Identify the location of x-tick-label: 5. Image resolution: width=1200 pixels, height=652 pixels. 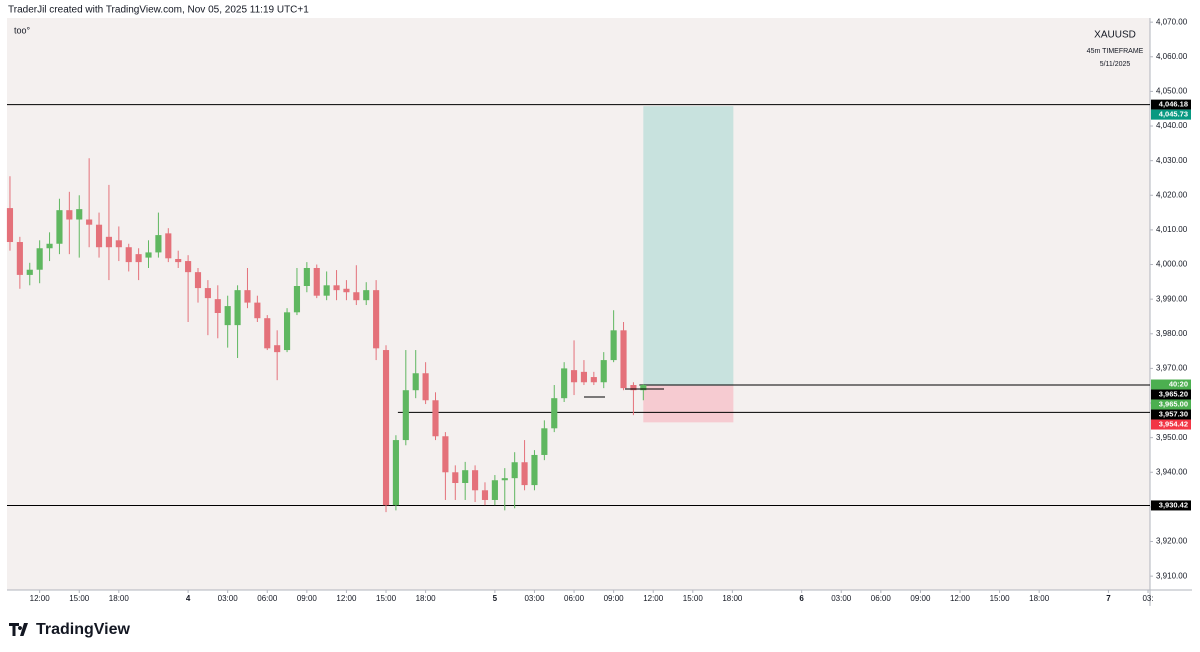
(495, 598).